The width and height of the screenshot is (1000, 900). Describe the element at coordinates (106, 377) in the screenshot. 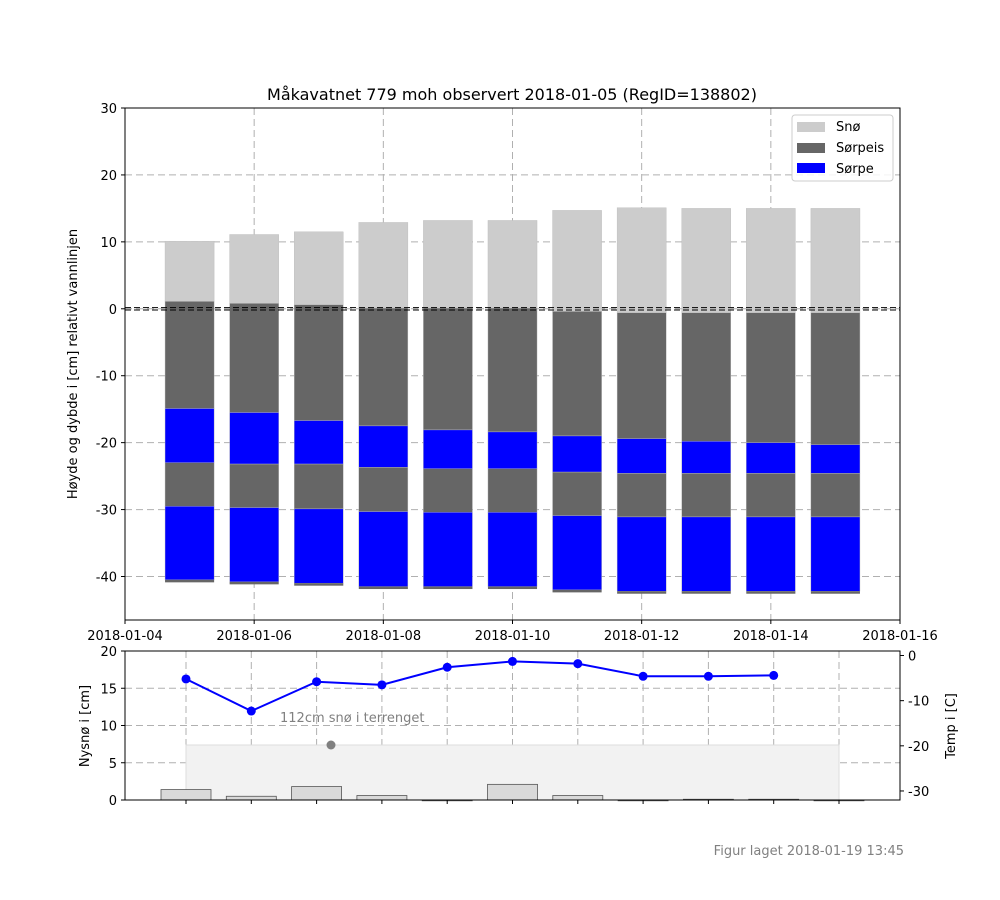

I see `ice-ytick-label-4: -10` at that location.